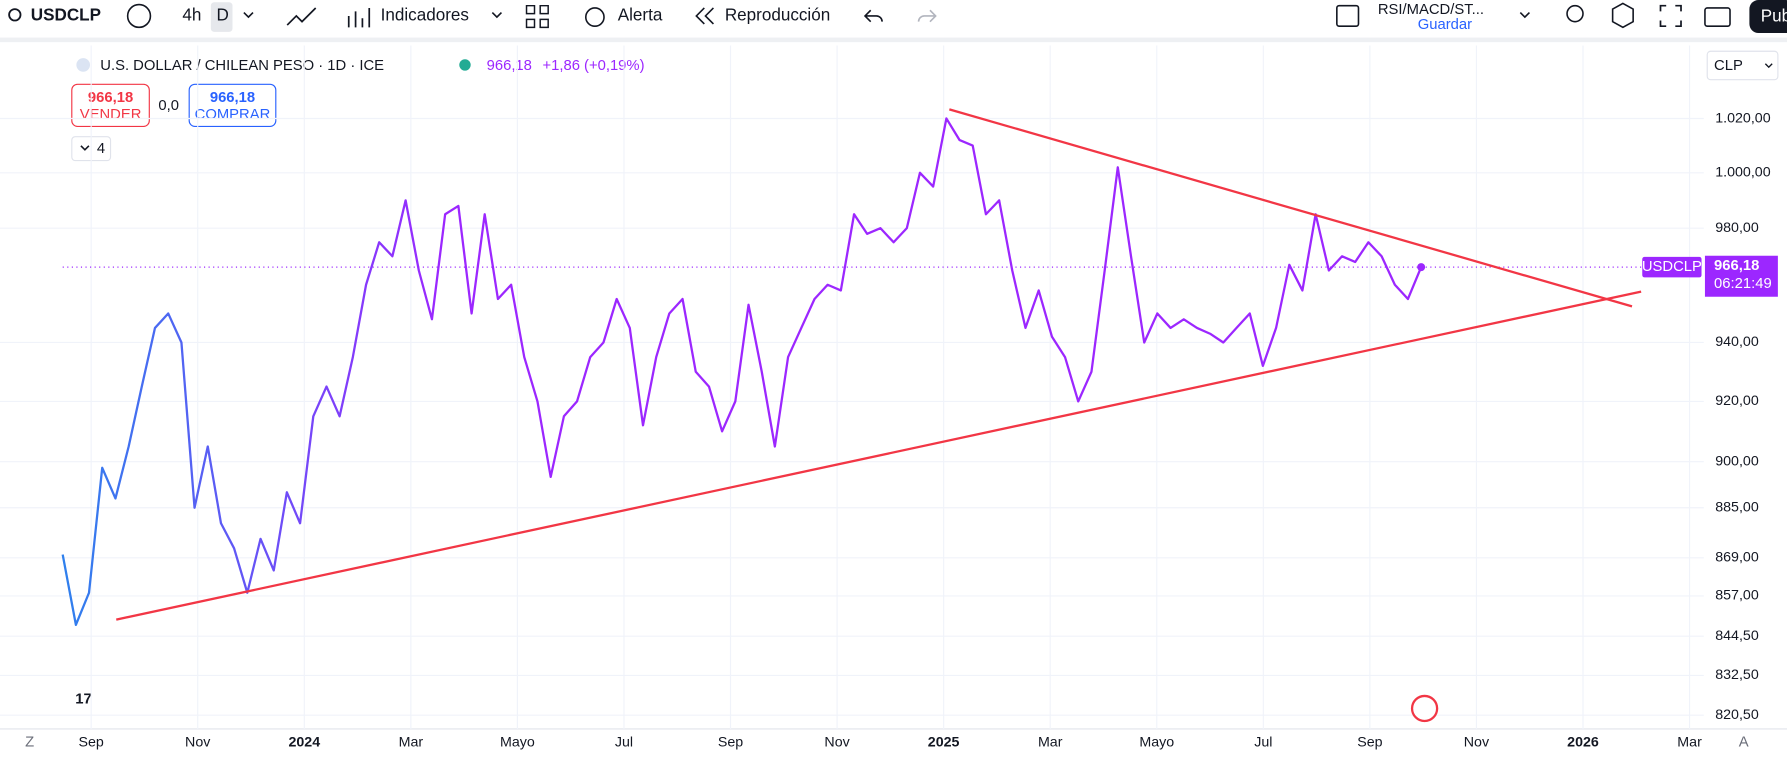 This screenshot has height=762, width=1787. What do you see at coordinates (704, 16) in the screenshot?
I see `replay-icon` at bounding box center [704, 16].